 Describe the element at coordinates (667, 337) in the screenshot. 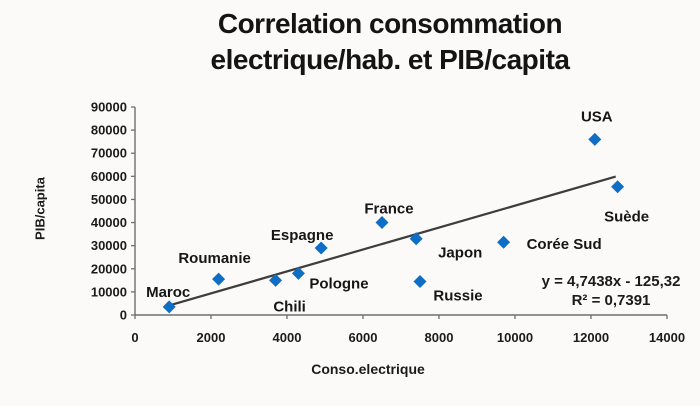

I see `x-tick-label: 14000` at that location.